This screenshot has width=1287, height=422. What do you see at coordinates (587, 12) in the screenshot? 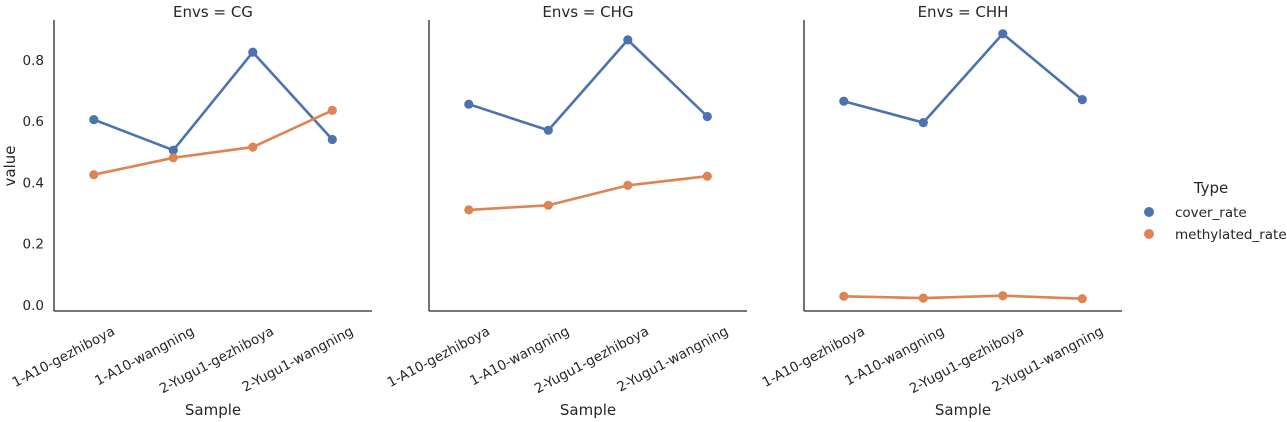
I see `facet-title: Envs = CHG` at bounding box center [587, 12].